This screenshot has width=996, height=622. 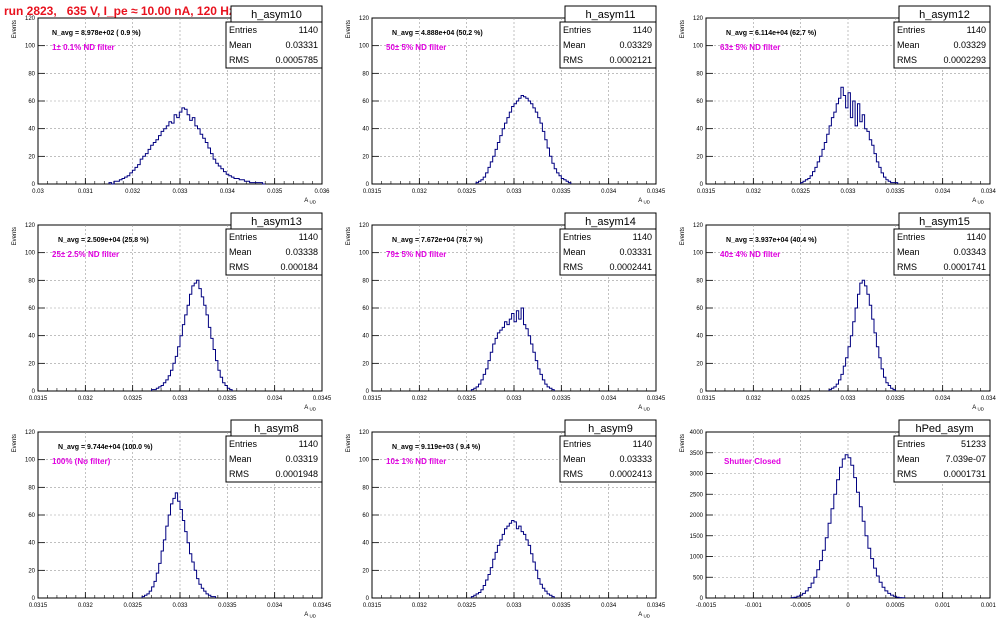 I want to click on navg-label: N_avg = 8.978e+02 ( 0.9 %), so click(x=96, y=33).